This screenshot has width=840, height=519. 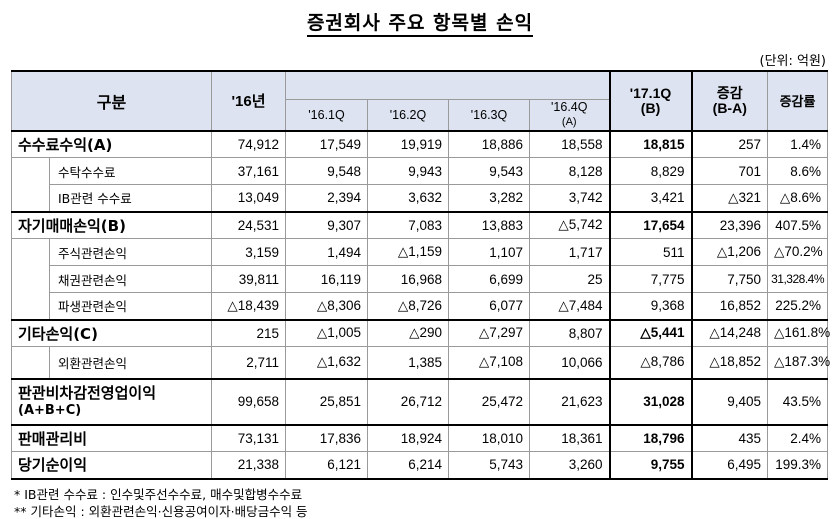 I want to click on page-title: 증권회사 주요 항목별 손익, so click(x=420, y=22).